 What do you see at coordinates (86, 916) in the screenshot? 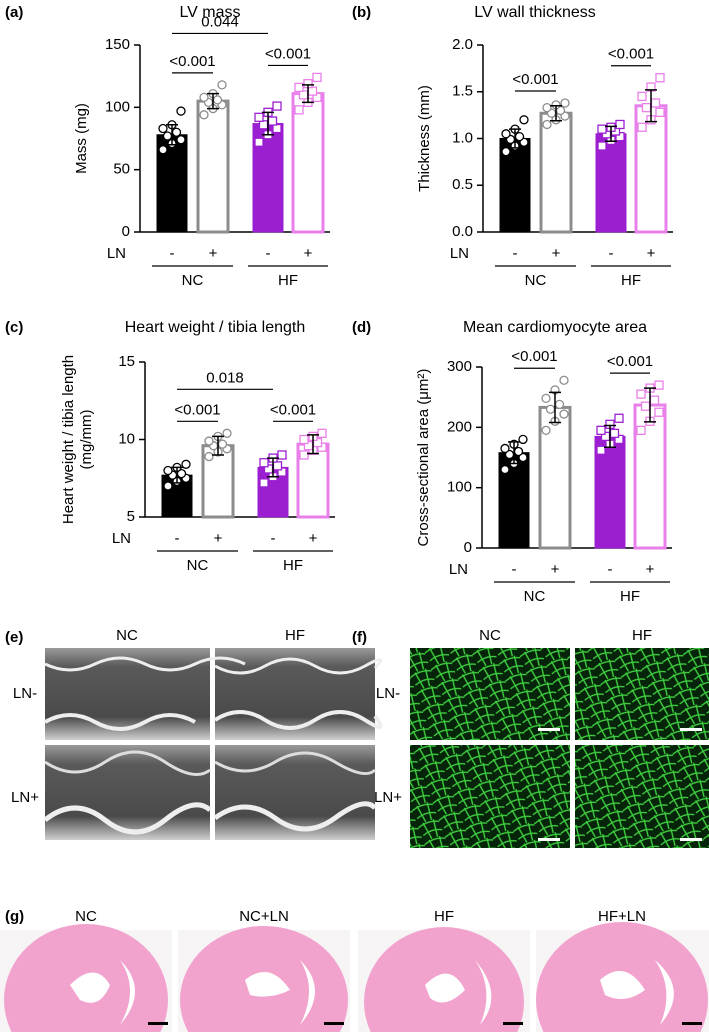
I see `column-label: NC` at bounding box center [86, 916].